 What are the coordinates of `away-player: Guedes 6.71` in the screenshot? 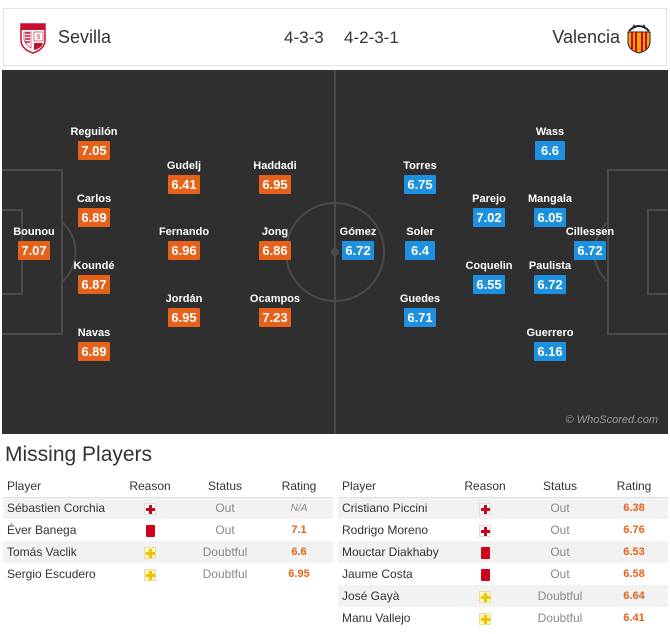 It's located at (420, 310).